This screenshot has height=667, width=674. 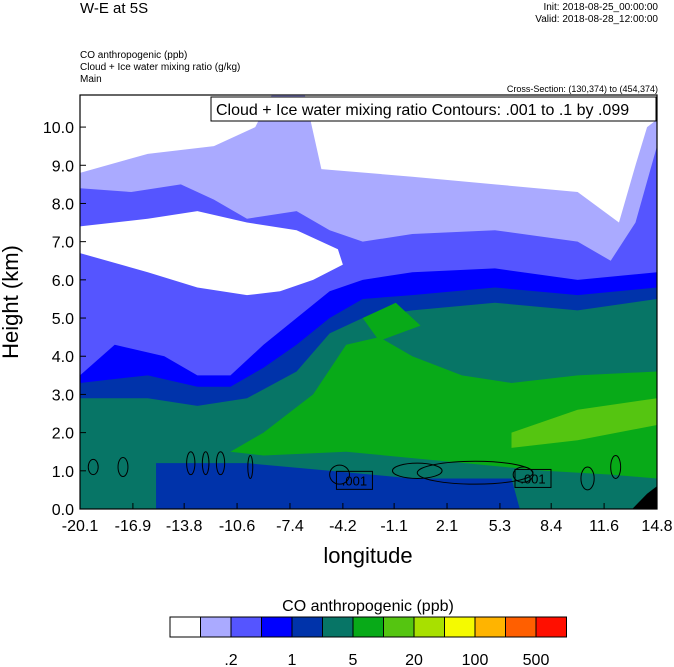 What do you see at coordinates (536, 659) in the screenshot?
I see `colorbar-label: 500` at bounding box center [536, 659].